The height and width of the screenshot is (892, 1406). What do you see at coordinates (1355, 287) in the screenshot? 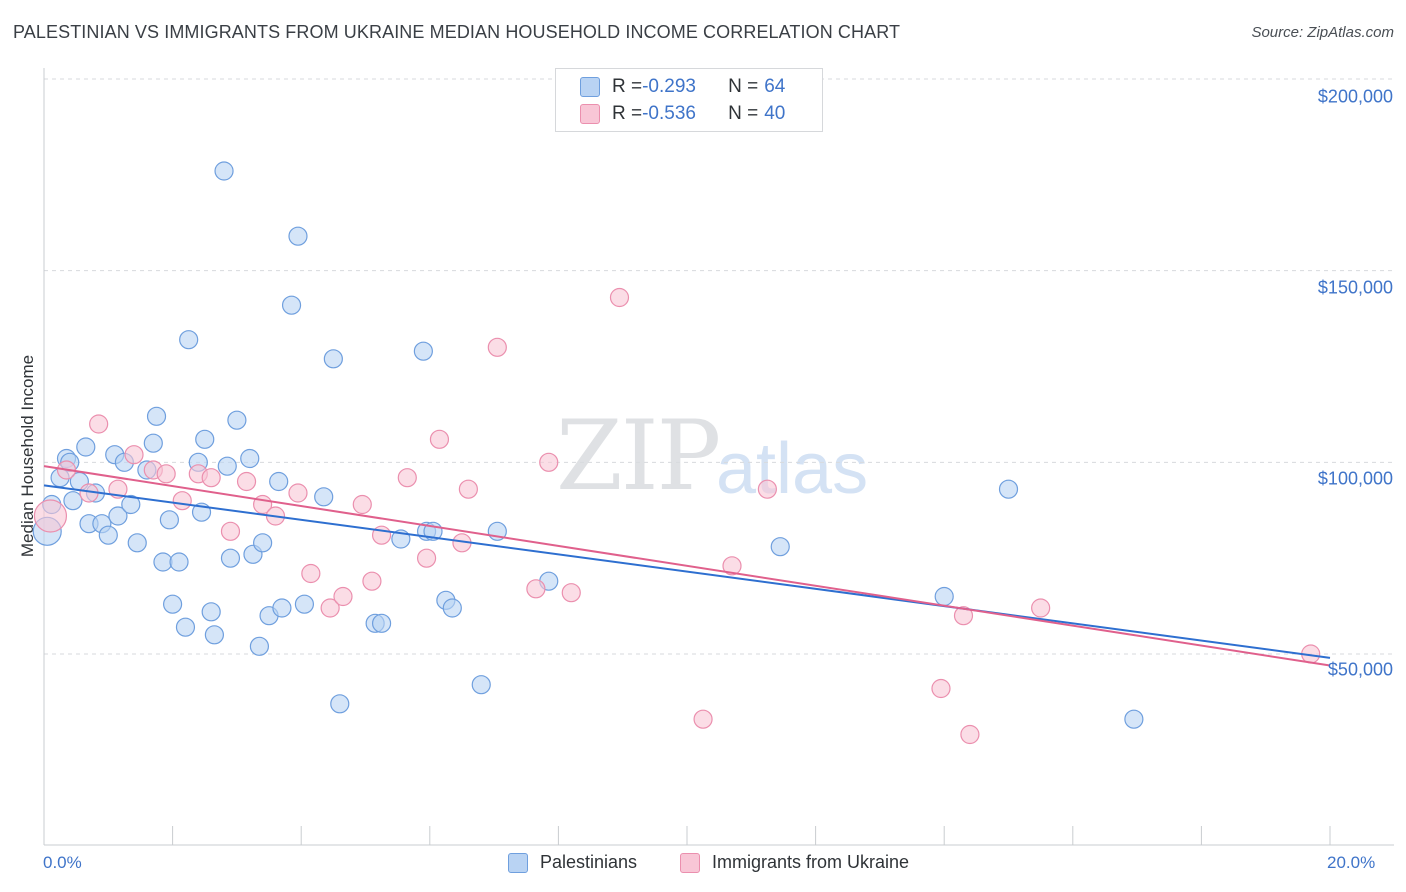
I see `y-tick-label-150000: $150,000` at bounding box center [1355, 287].